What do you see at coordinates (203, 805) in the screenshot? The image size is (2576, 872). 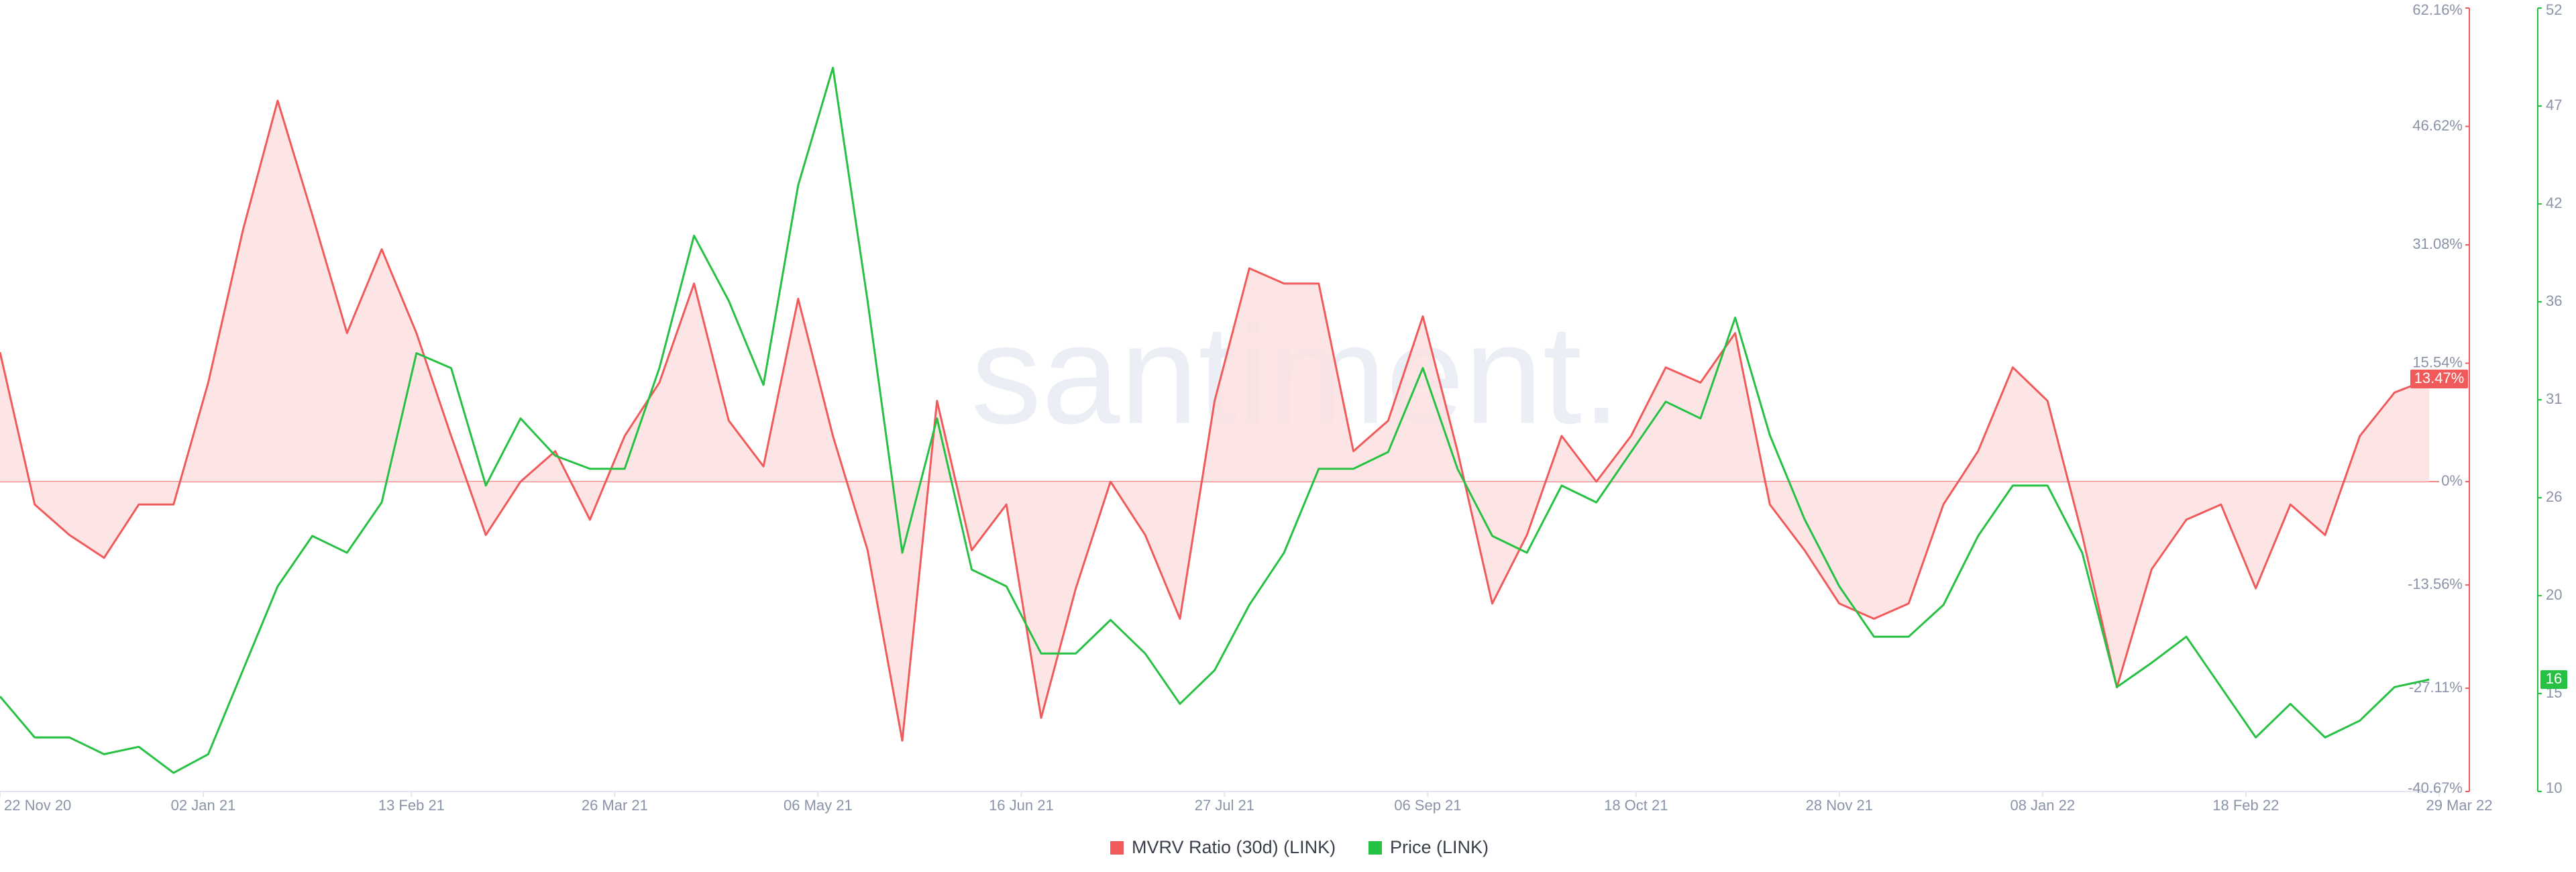 I see `x-tick-label: 02 Jan 21` at bounding box center [203, 805].